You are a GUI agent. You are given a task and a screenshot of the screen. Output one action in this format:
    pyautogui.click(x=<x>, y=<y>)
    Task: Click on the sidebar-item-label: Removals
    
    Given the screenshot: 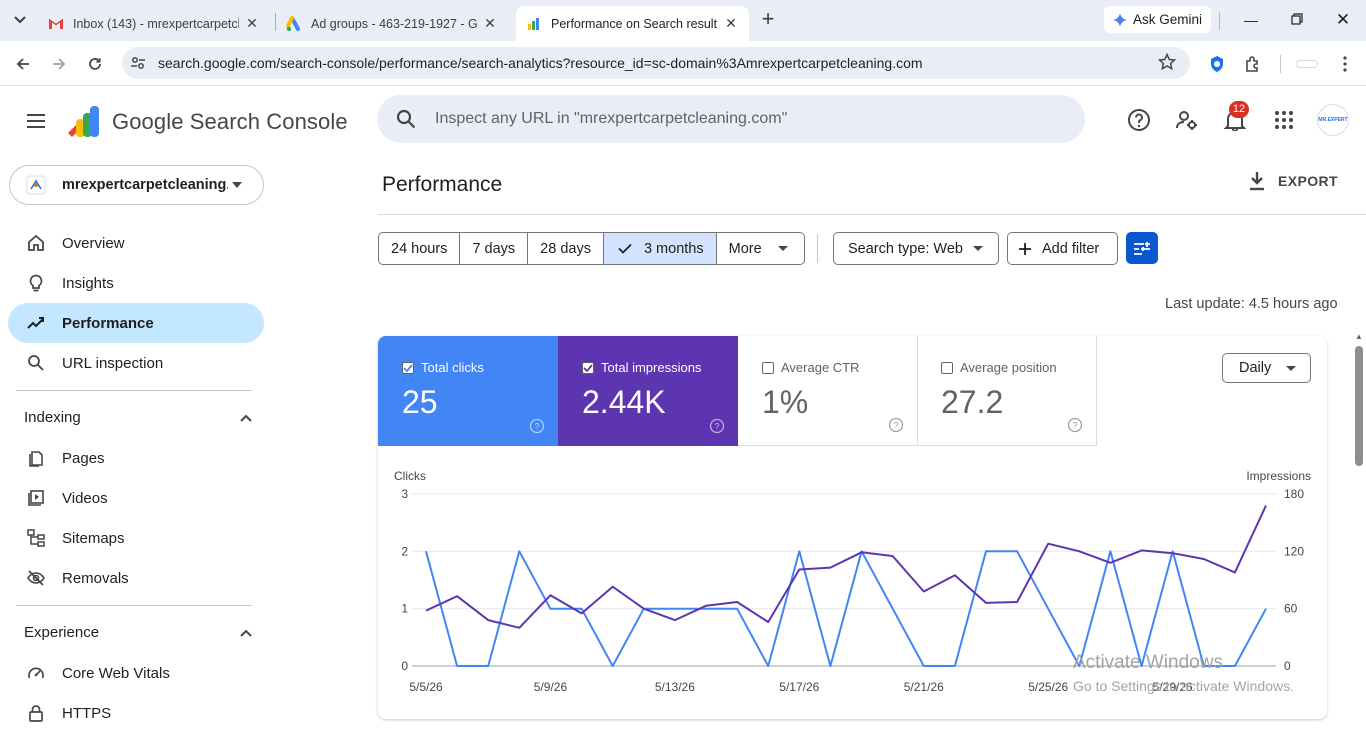 What is the action you would take?
    pyautogui.click(x=95, y=578)
    